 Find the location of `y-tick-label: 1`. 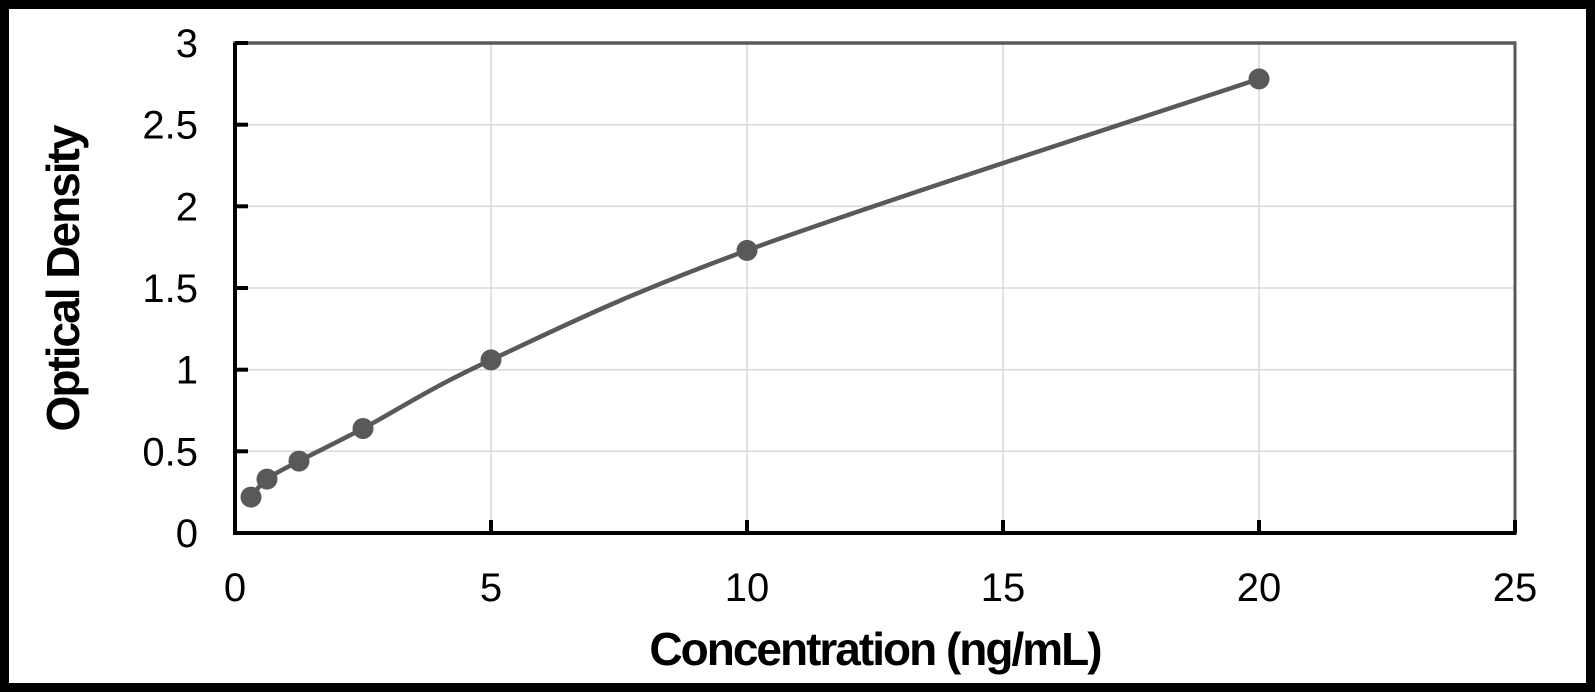

y-tick-label: 1 is located at coordinates (187, 371).